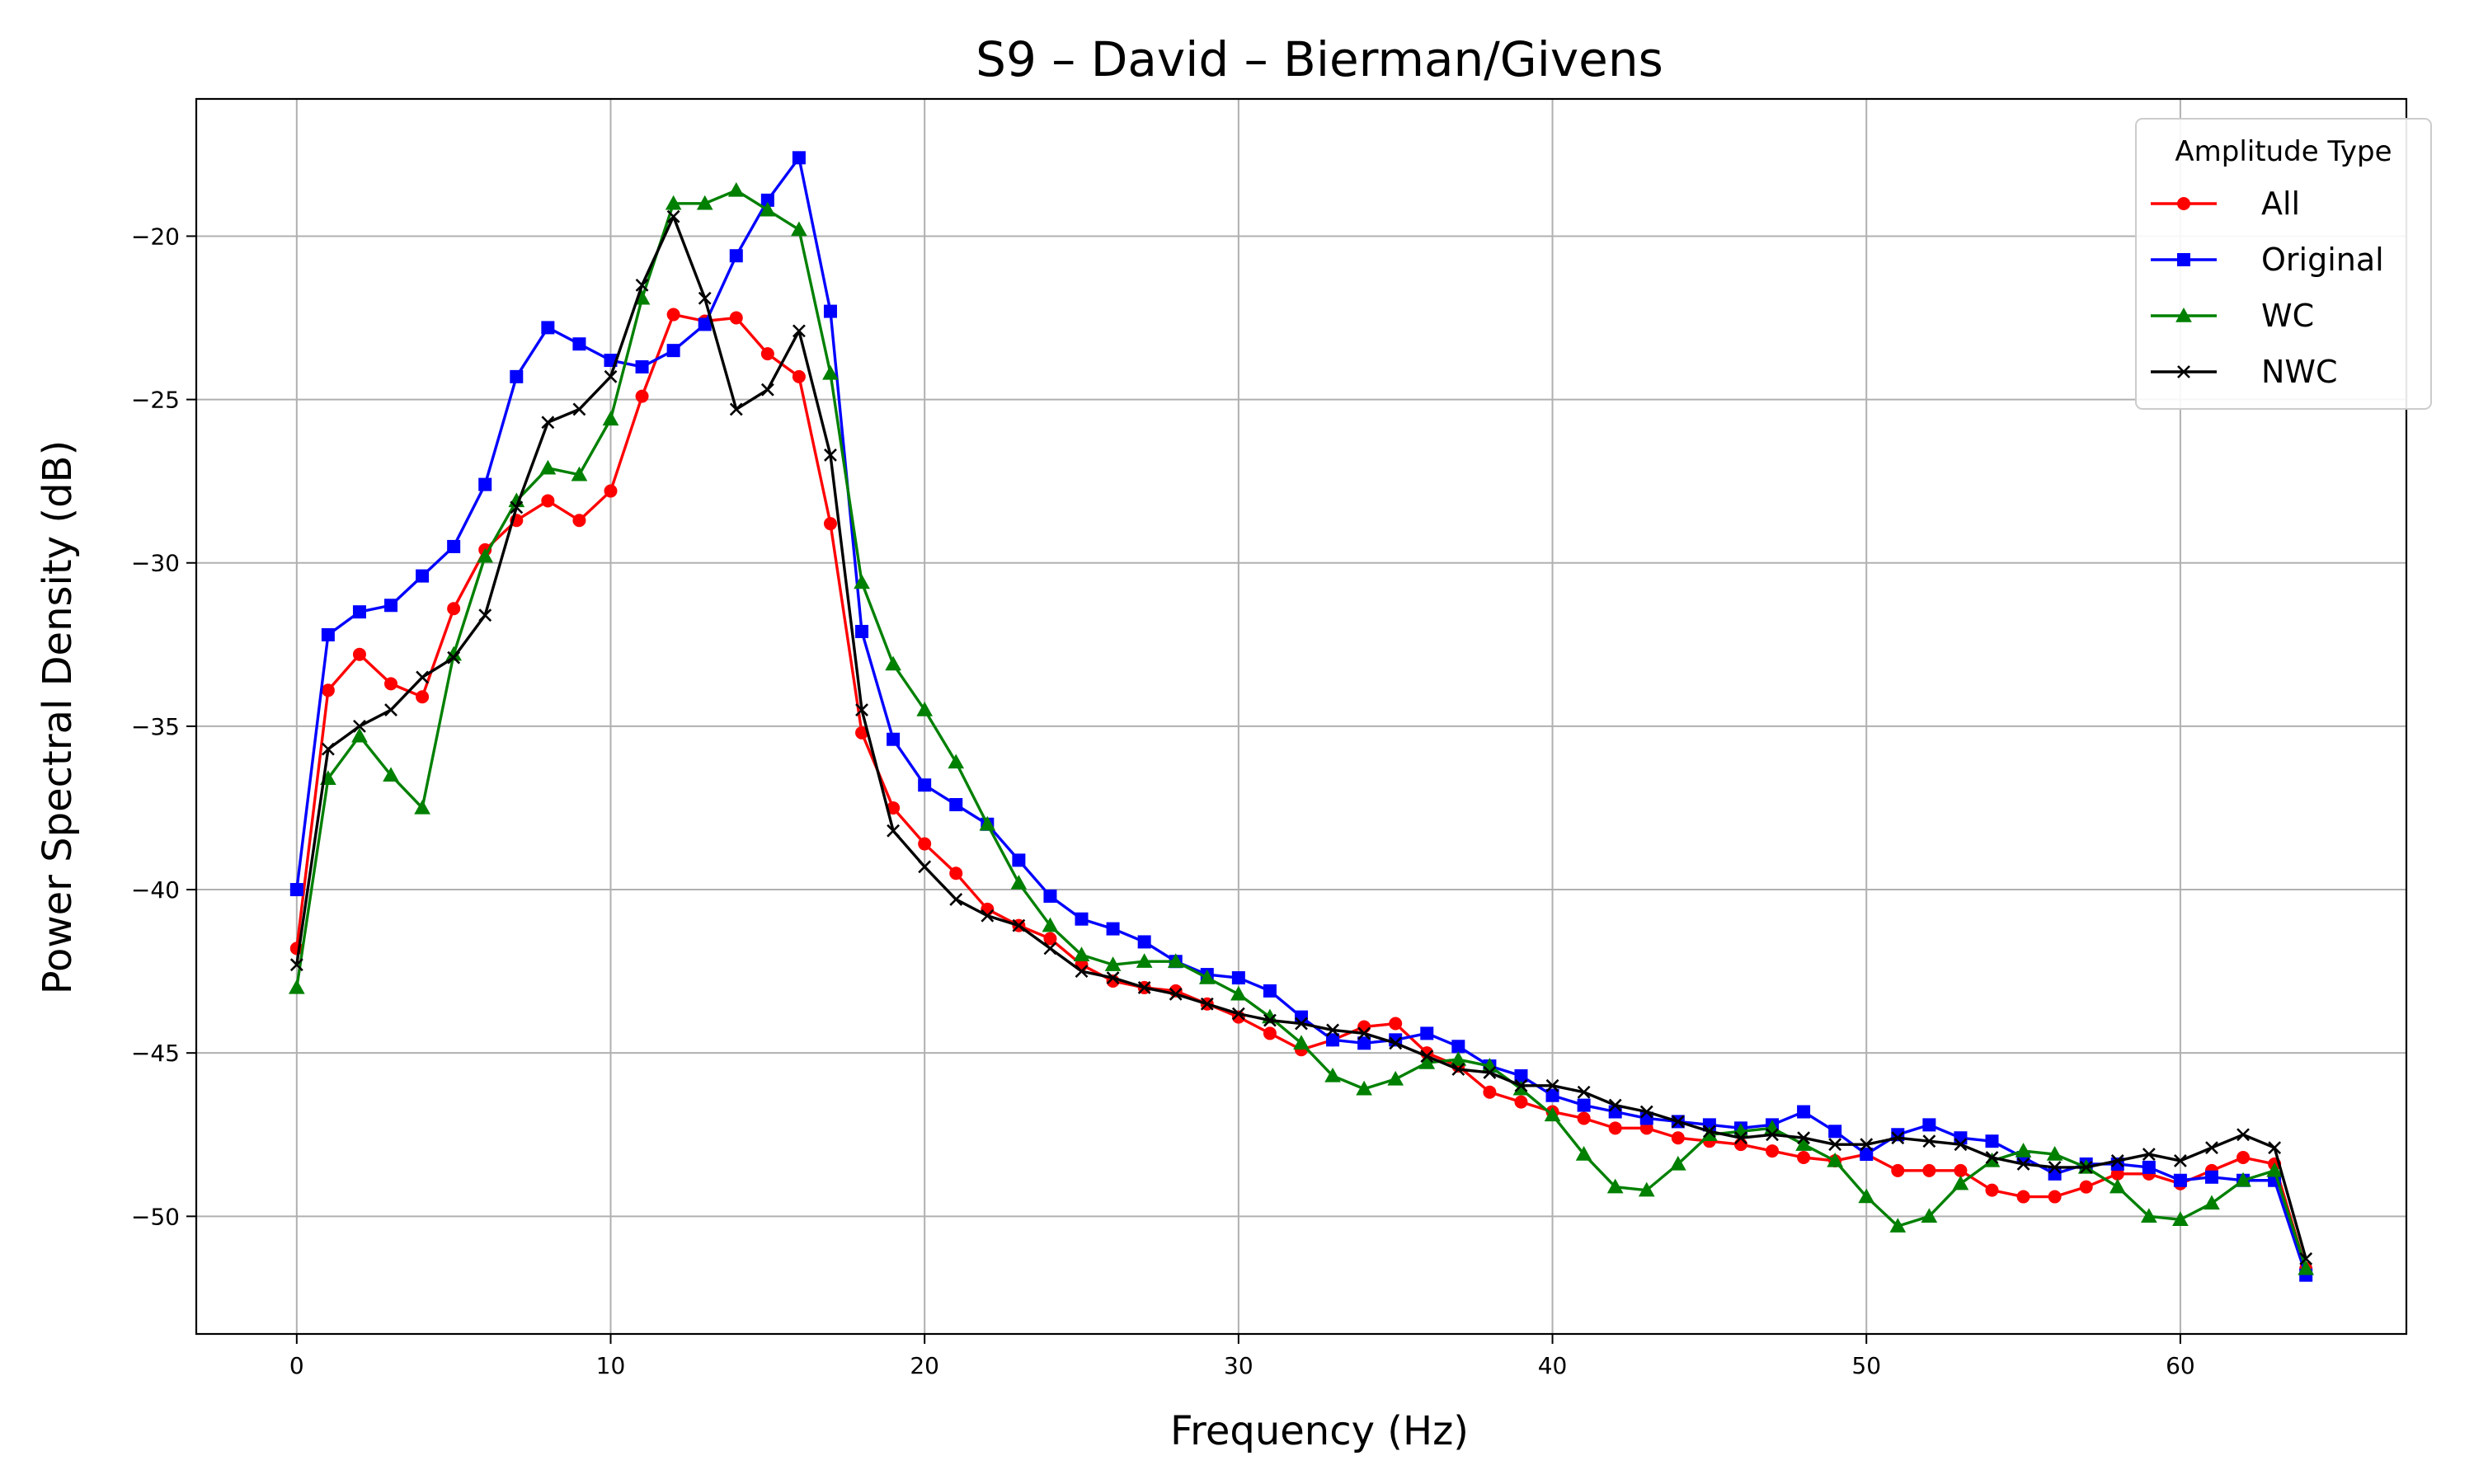  What do you see at coordinates (155, 1053) in the screenshot?
I see `y-tick-label: −45` at bounding box center [155, 1053].